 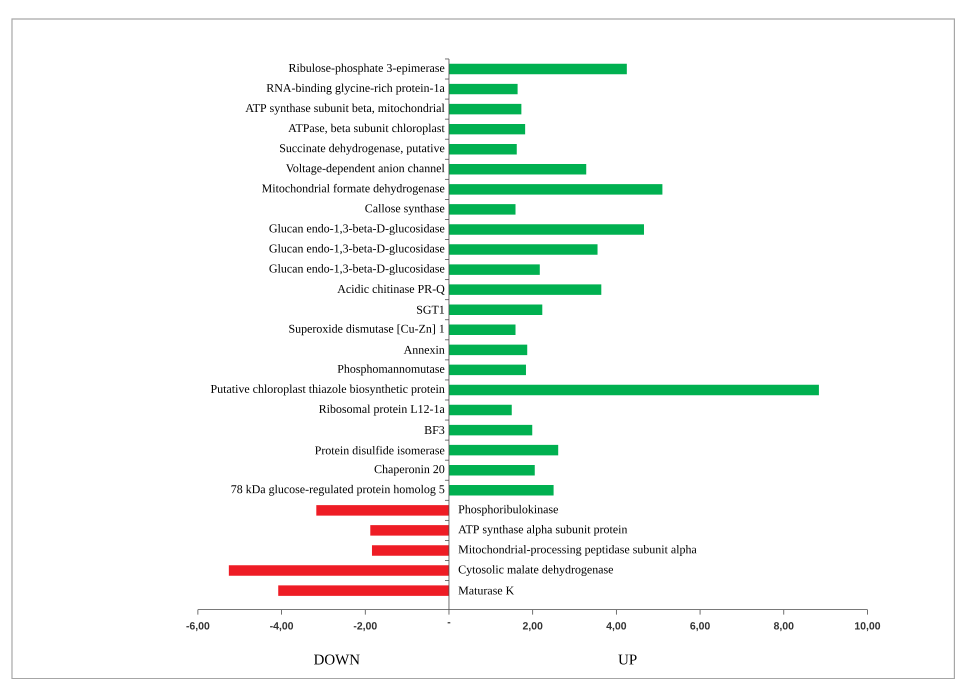 I want to click on y-tick-label: Mitochondrial-processing peptidase subunit alpha, so click(x=577, y=550).